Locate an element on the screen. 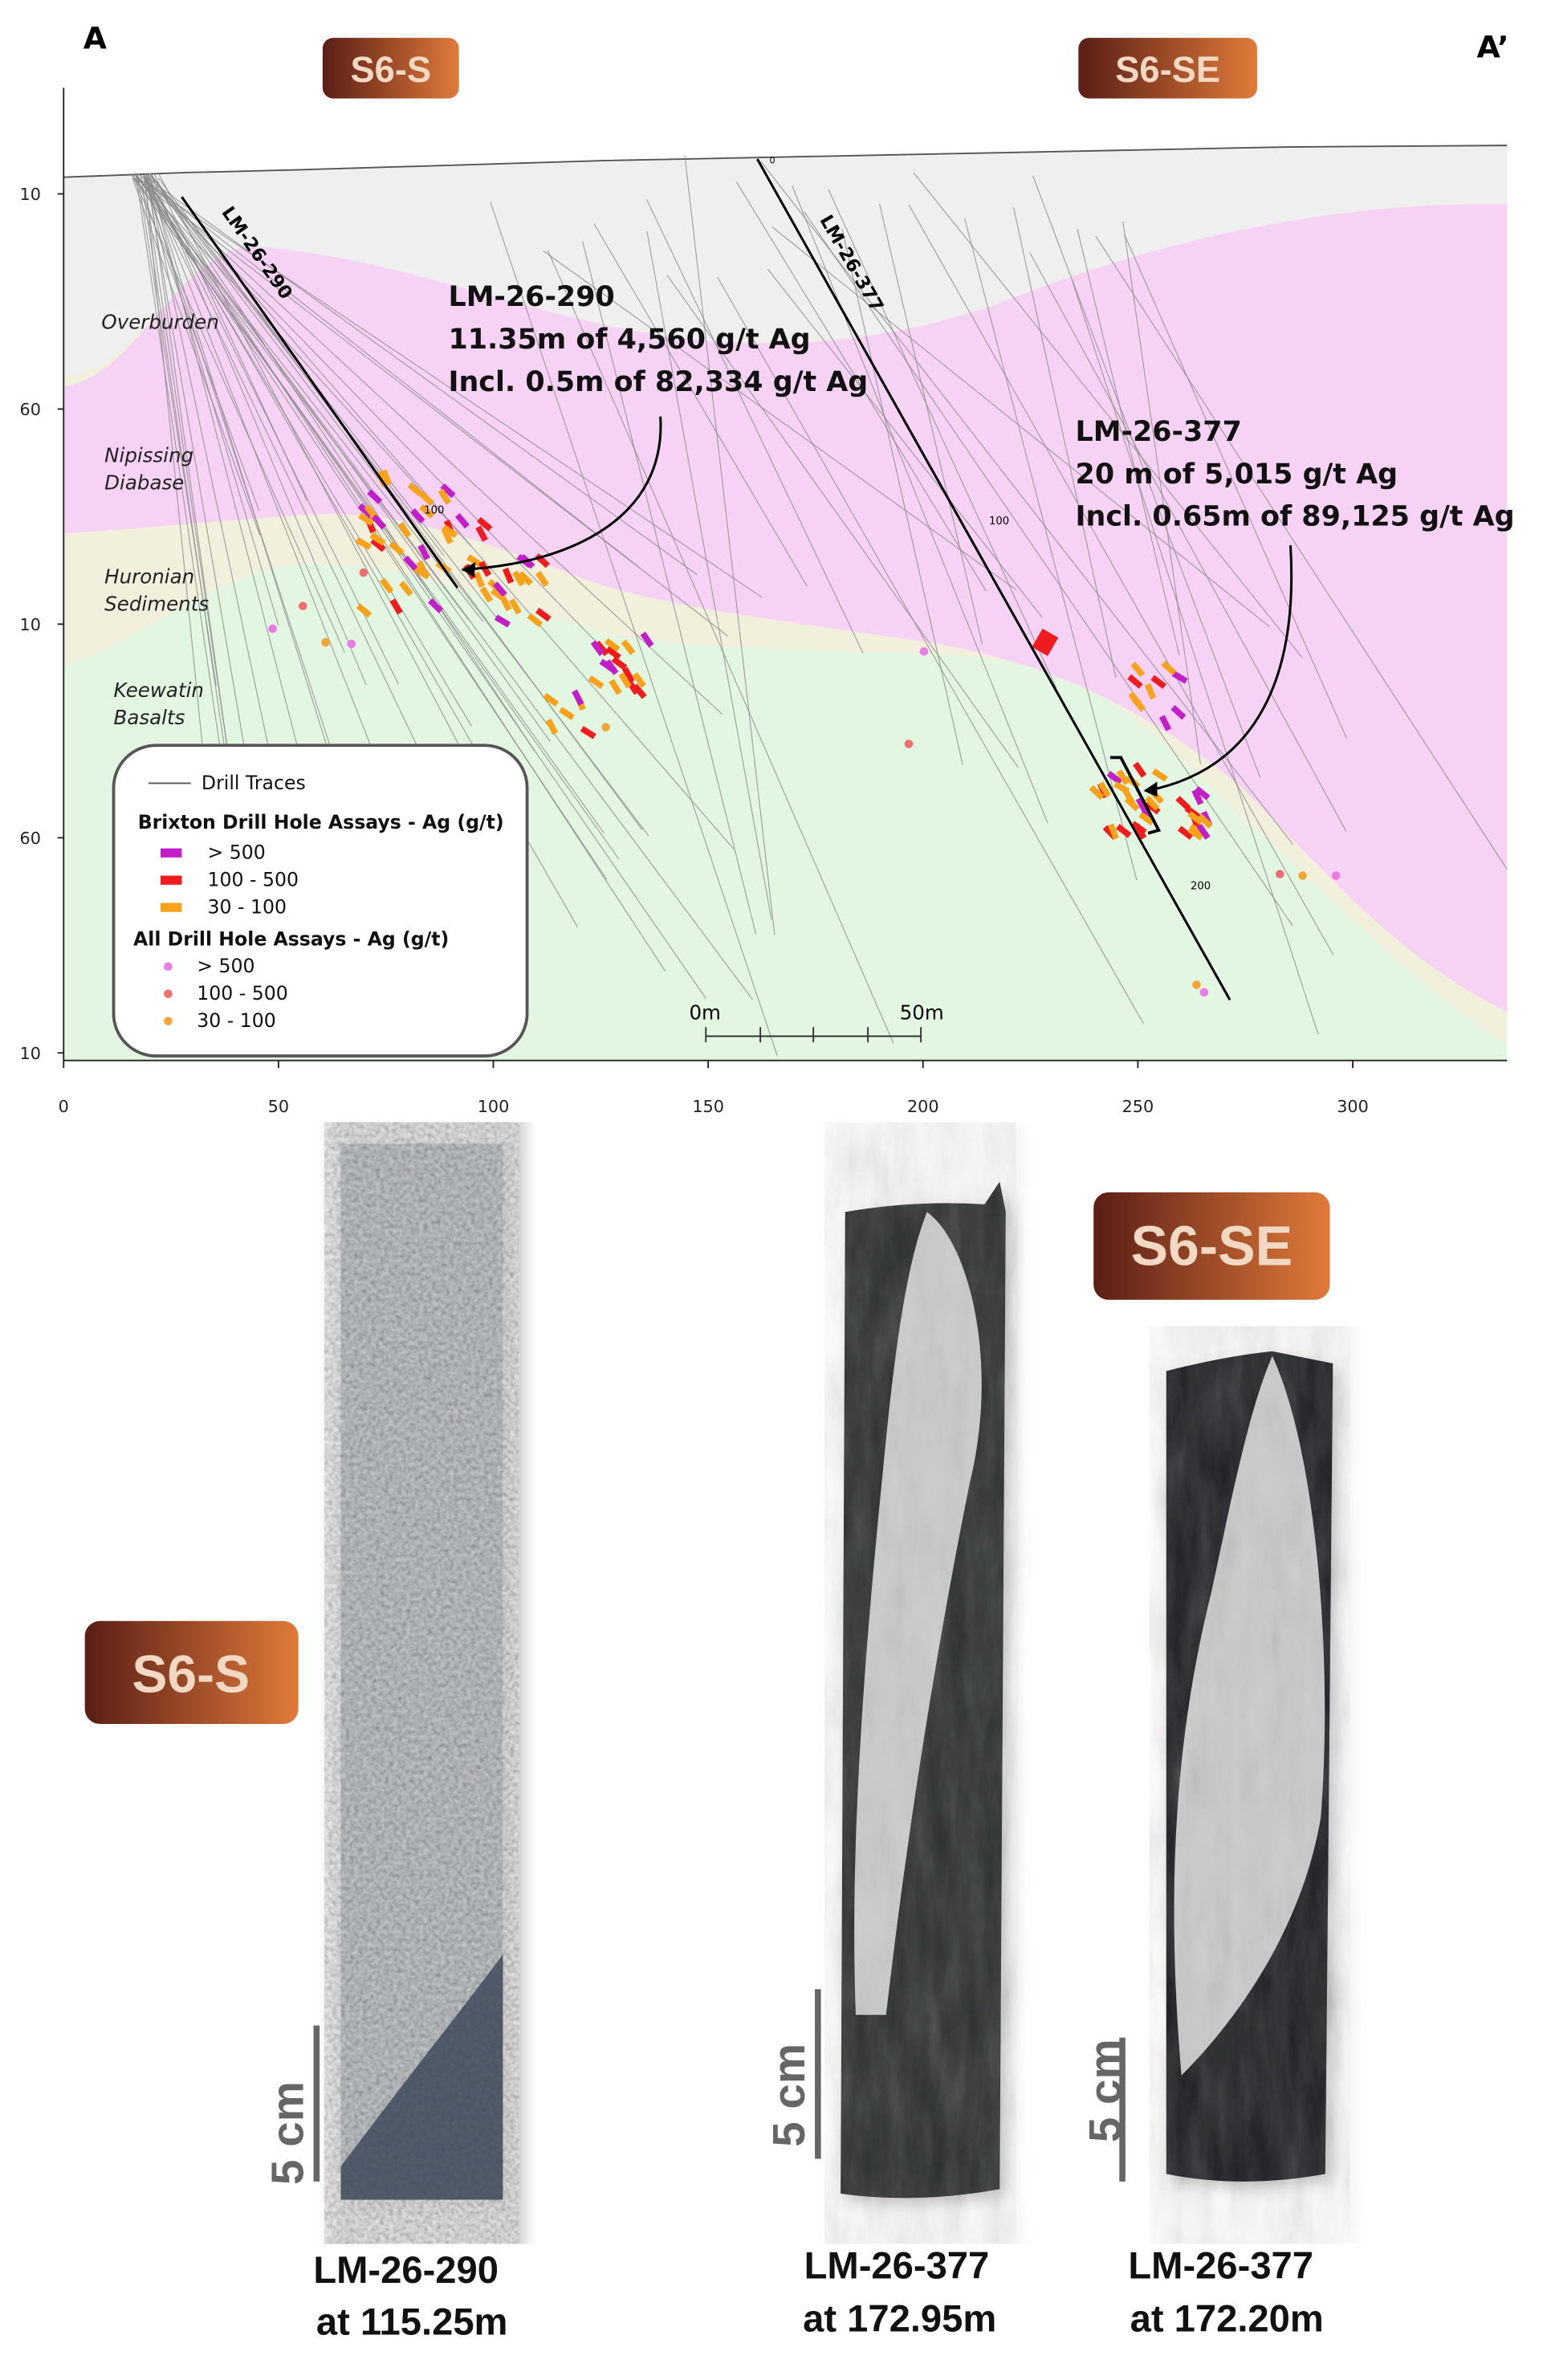 The image size is (1551, 2380). core-2-texture is located at coordinates (920, 1703).